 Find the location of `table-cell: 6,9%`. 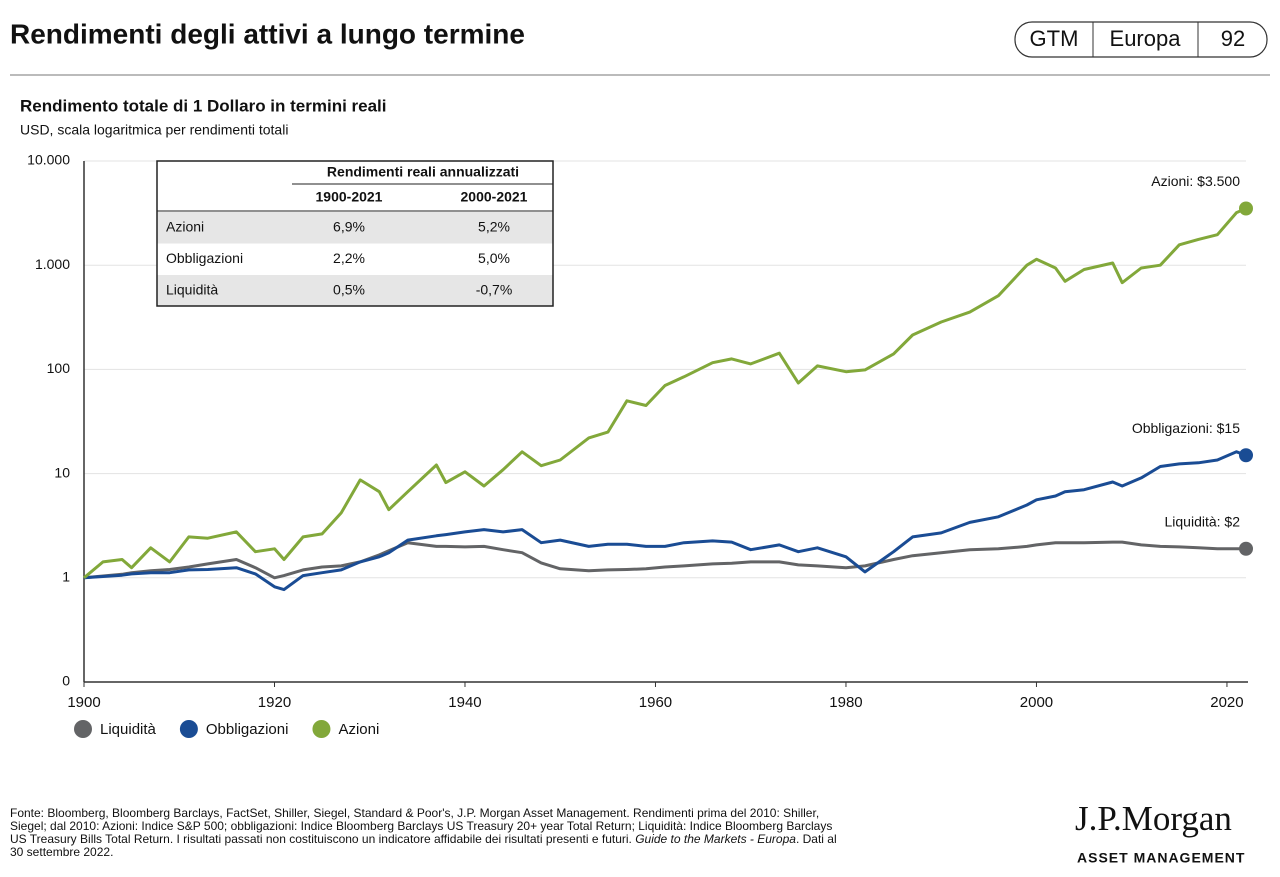

table-cell: 6,9% is located at coordinates (349, 227).